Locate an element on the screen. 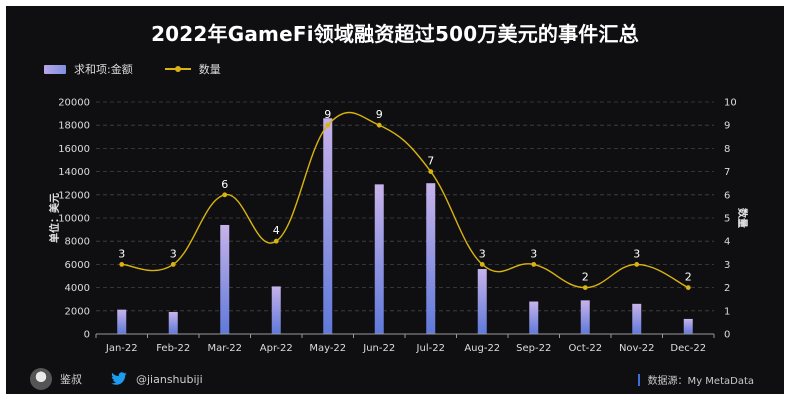  author-handle: @jianshubiji is located at coordinates (169, 379).